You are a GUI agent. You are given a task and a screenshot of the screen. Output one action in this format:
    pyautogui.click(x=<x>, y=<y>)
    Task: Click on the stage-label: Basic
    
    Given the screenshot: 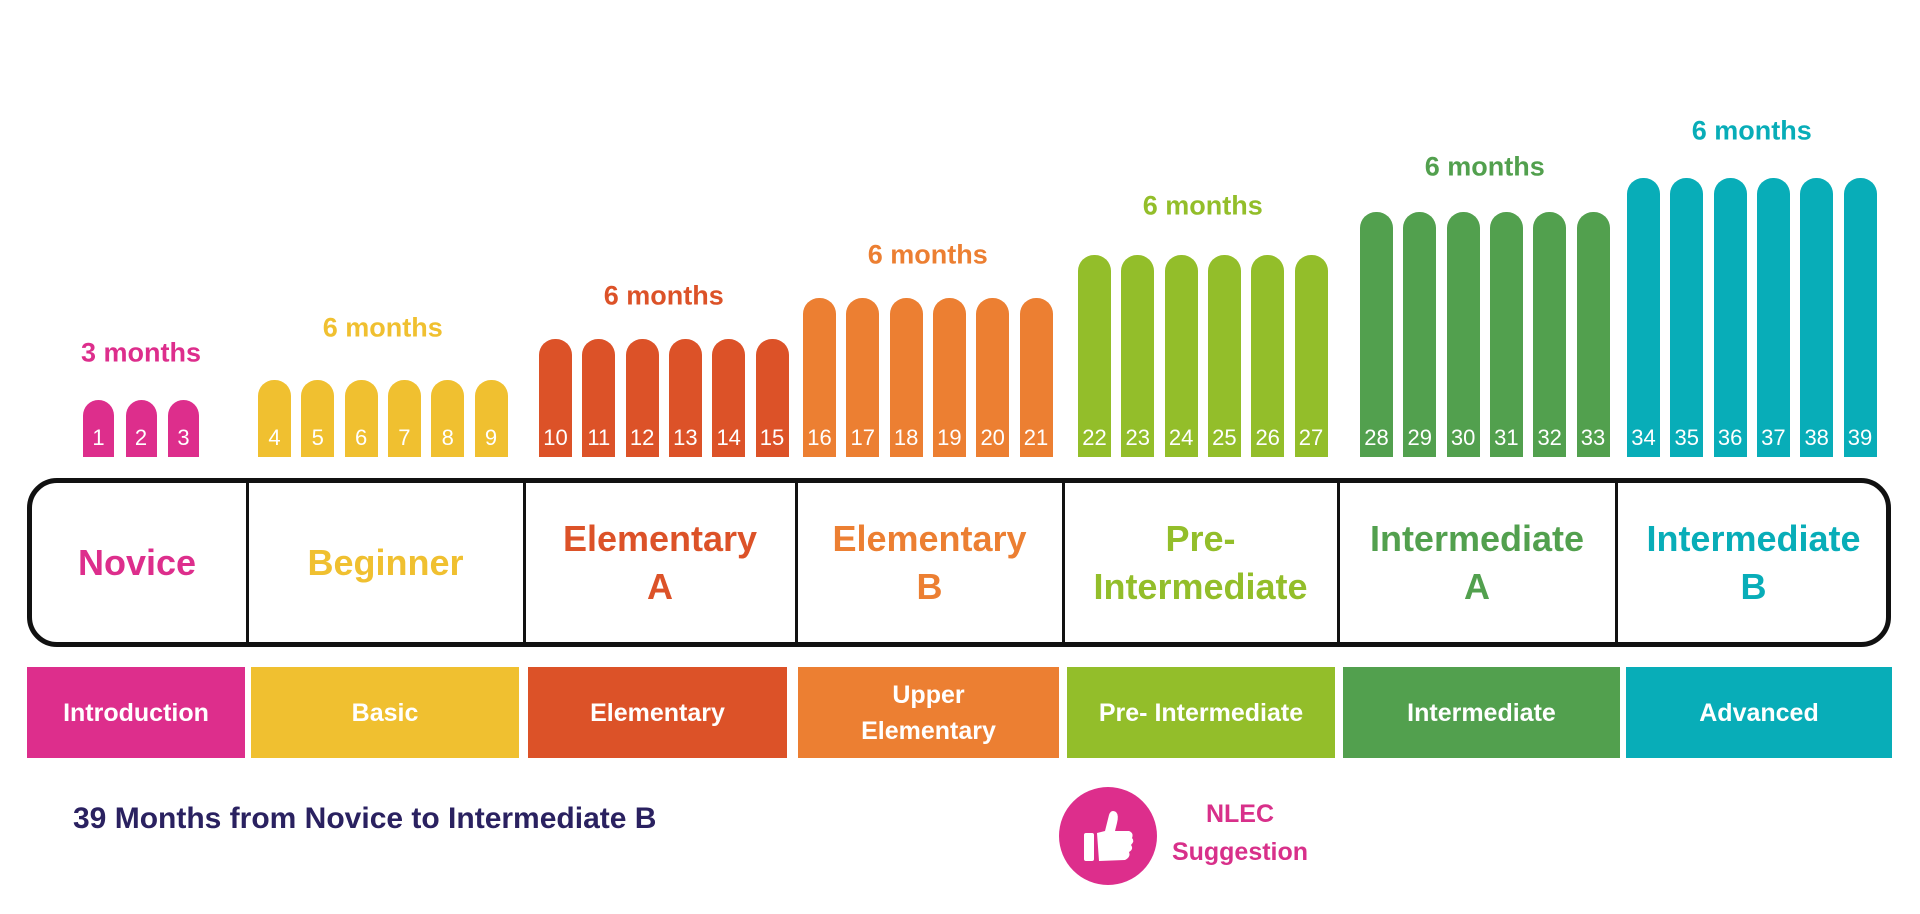 What is the action you would take?
    pyautogui.click(x=385, y=712)
    